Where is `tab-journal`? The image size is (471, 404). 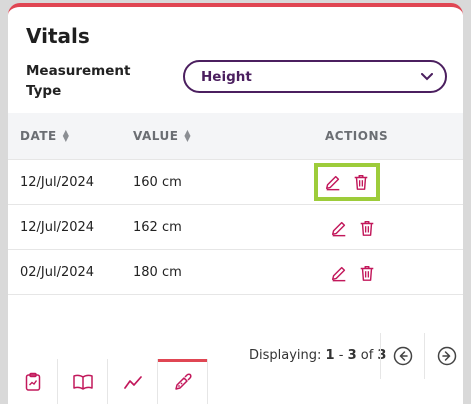
tab-journal is located at coordinates (83, 381).